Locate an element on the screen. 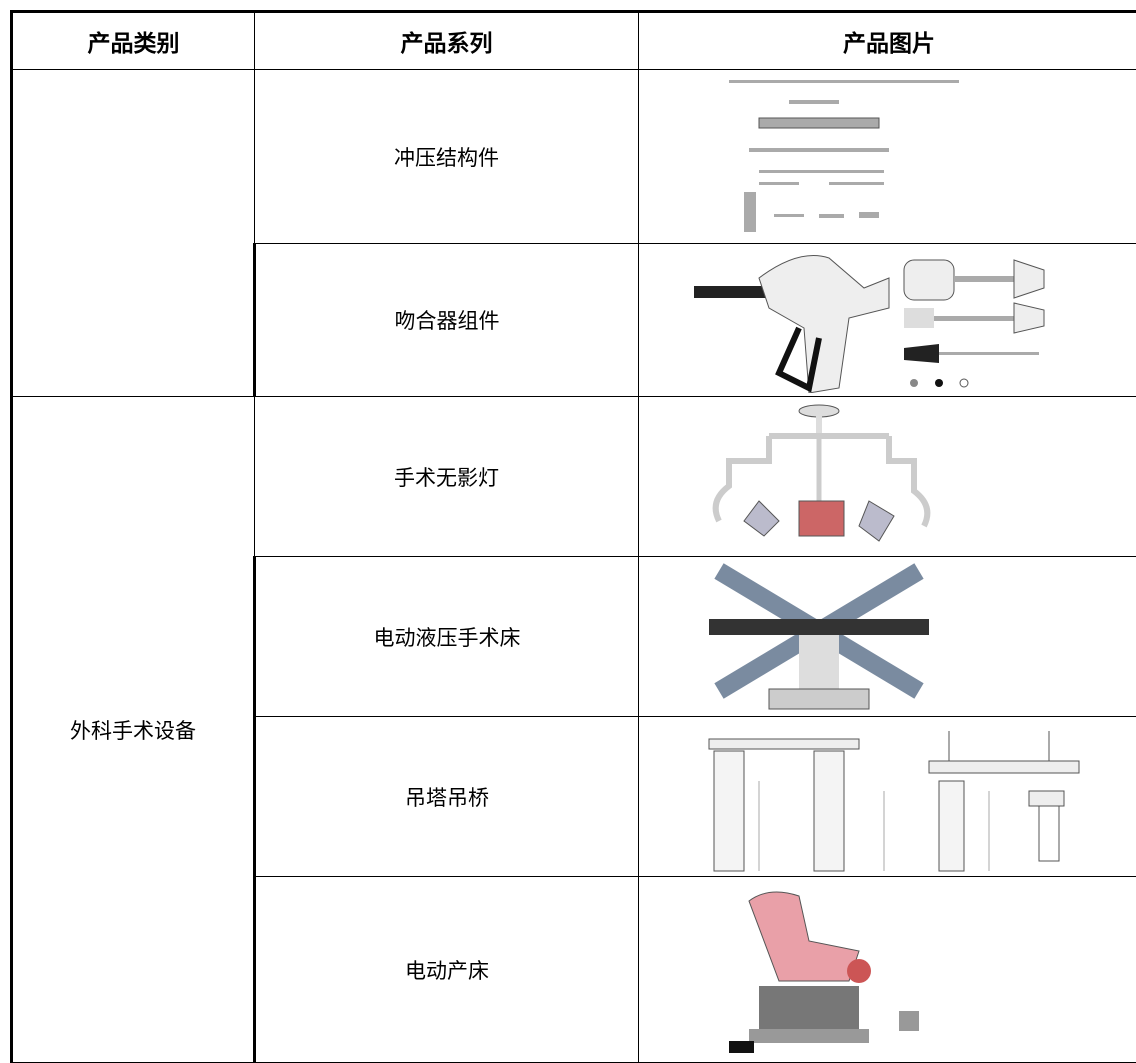 This screenshot has height=1063, width=1136. table-row: 外科手术设备手术无影灯 is located at coordinates (574, 477).